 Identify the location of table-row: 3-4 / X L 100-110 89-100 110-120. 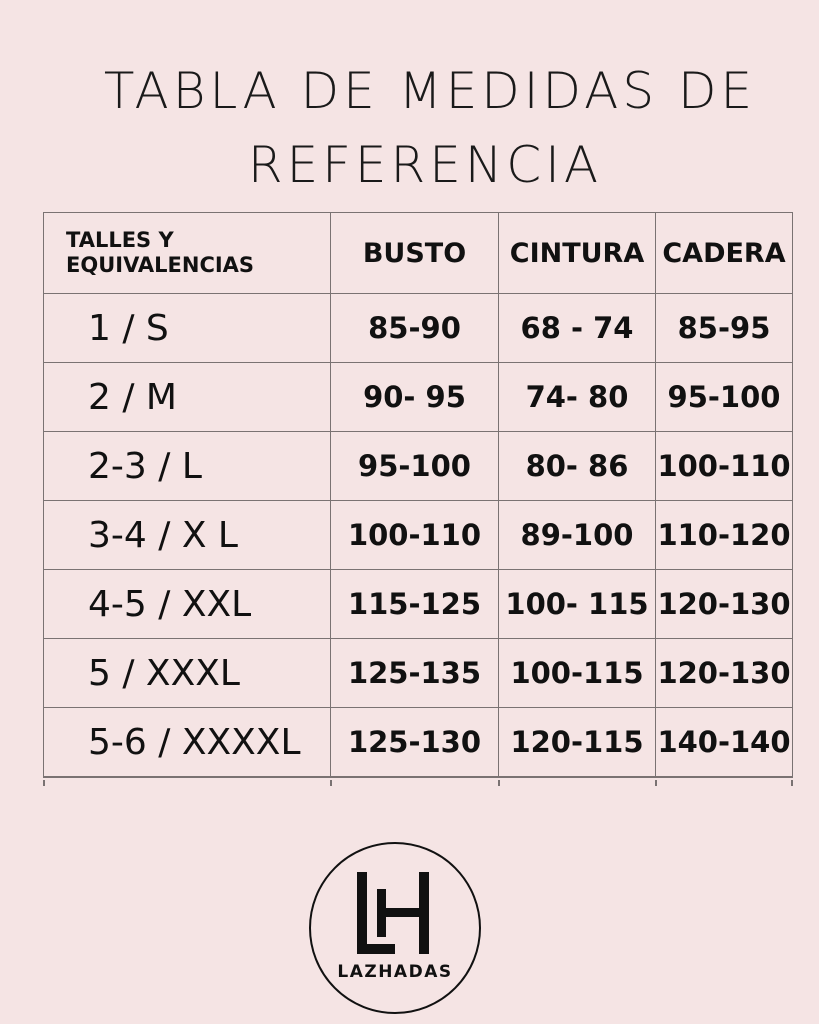
(418, 535).